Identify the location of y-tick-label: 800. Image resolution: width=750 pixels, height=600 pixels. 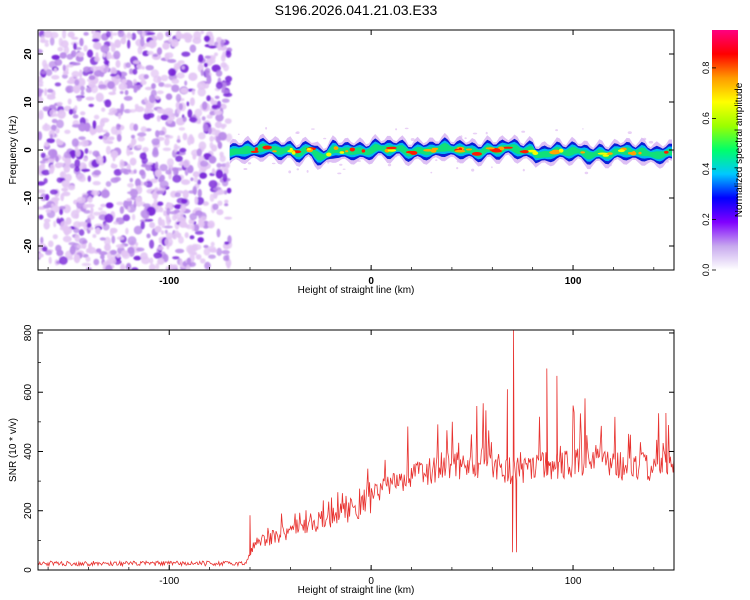
(28, 332).